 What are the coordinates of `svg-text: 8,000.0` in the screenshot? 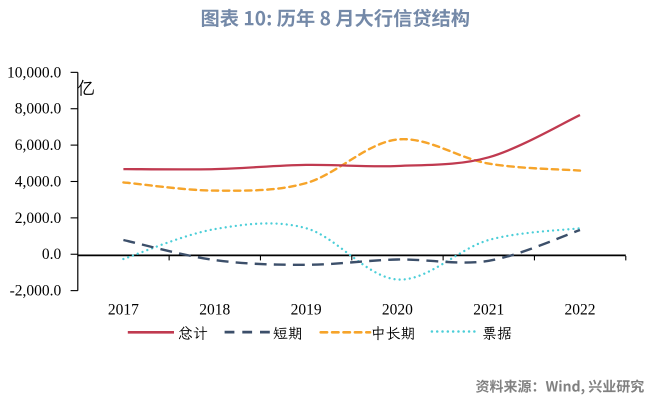 It's located at (38, 109).